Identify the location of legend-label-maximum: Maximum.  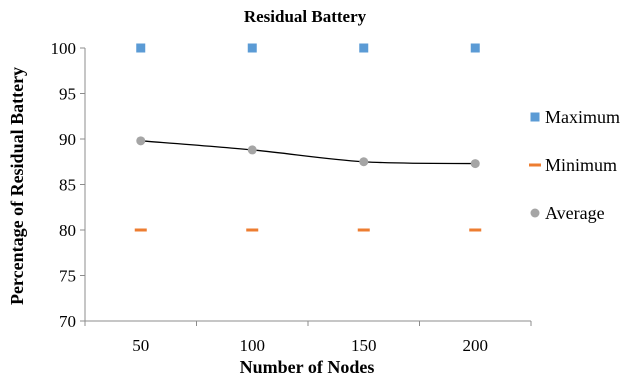
(582, 117).